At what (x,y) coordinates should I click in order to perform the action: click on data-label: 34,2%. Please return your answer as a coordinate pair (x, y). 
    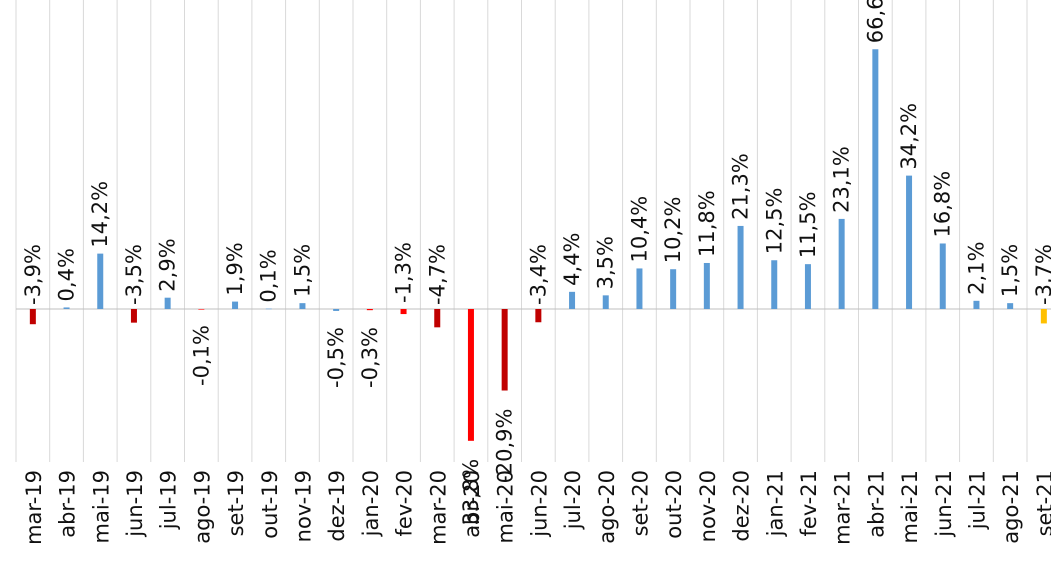
    Looking at the image, I should click on (909, 136).